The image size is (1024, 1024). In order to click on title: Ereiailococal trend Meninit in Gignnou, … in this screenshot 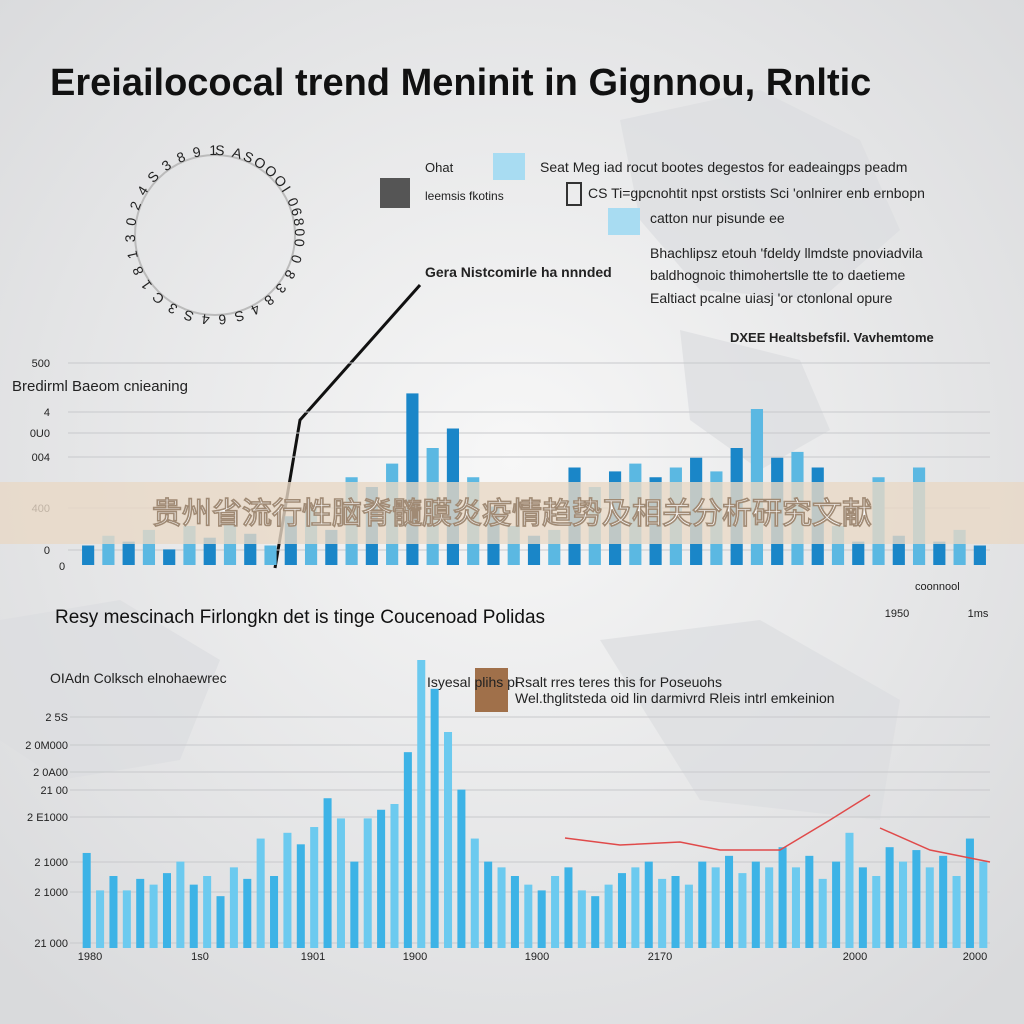, I will do `click(460, 83)`.